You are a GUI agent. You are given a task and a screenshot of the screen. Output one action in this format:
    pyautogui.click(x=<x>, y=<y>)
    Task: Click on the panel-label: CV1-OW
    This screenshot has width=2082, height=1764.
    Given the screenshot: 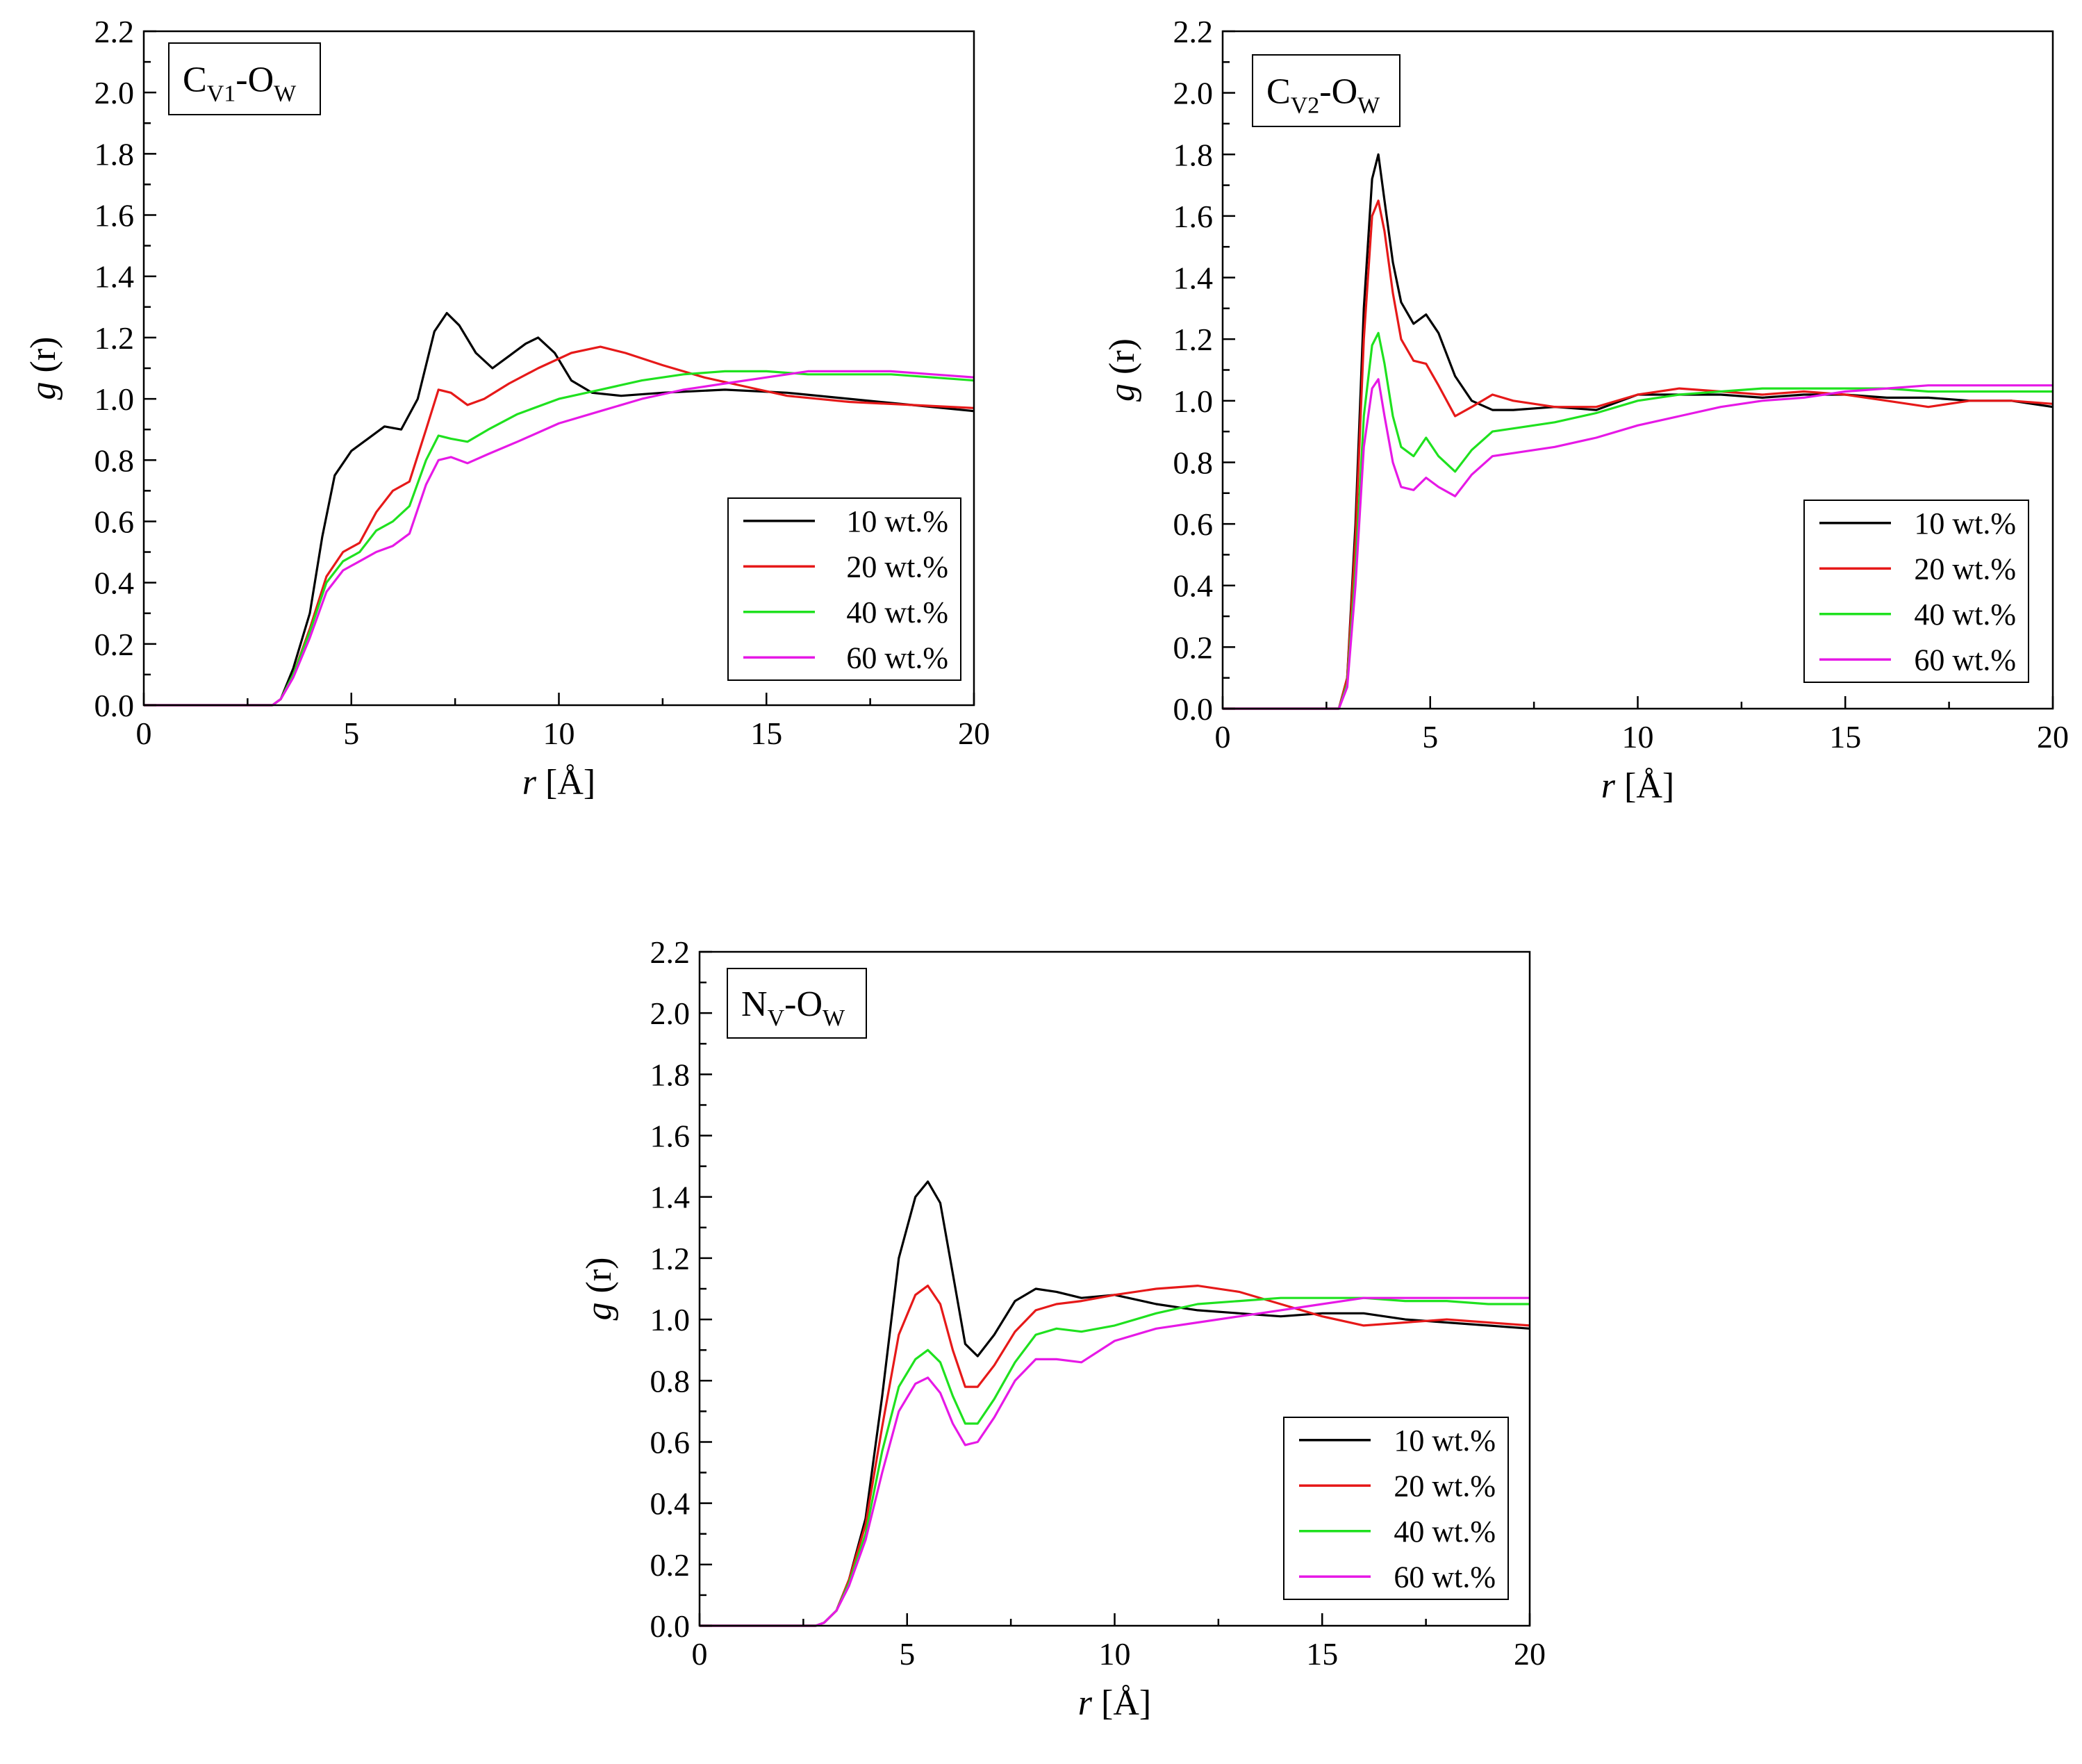 What is the action you would take?
    pyautogui.click(x=240, y=83)
    